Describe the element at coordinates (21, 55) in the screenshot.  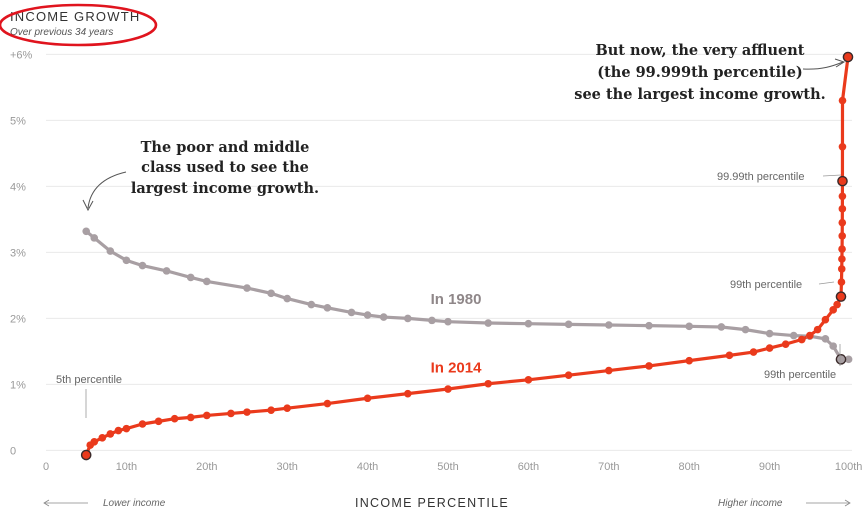
I see `y-tick-label: +6%` at that location.